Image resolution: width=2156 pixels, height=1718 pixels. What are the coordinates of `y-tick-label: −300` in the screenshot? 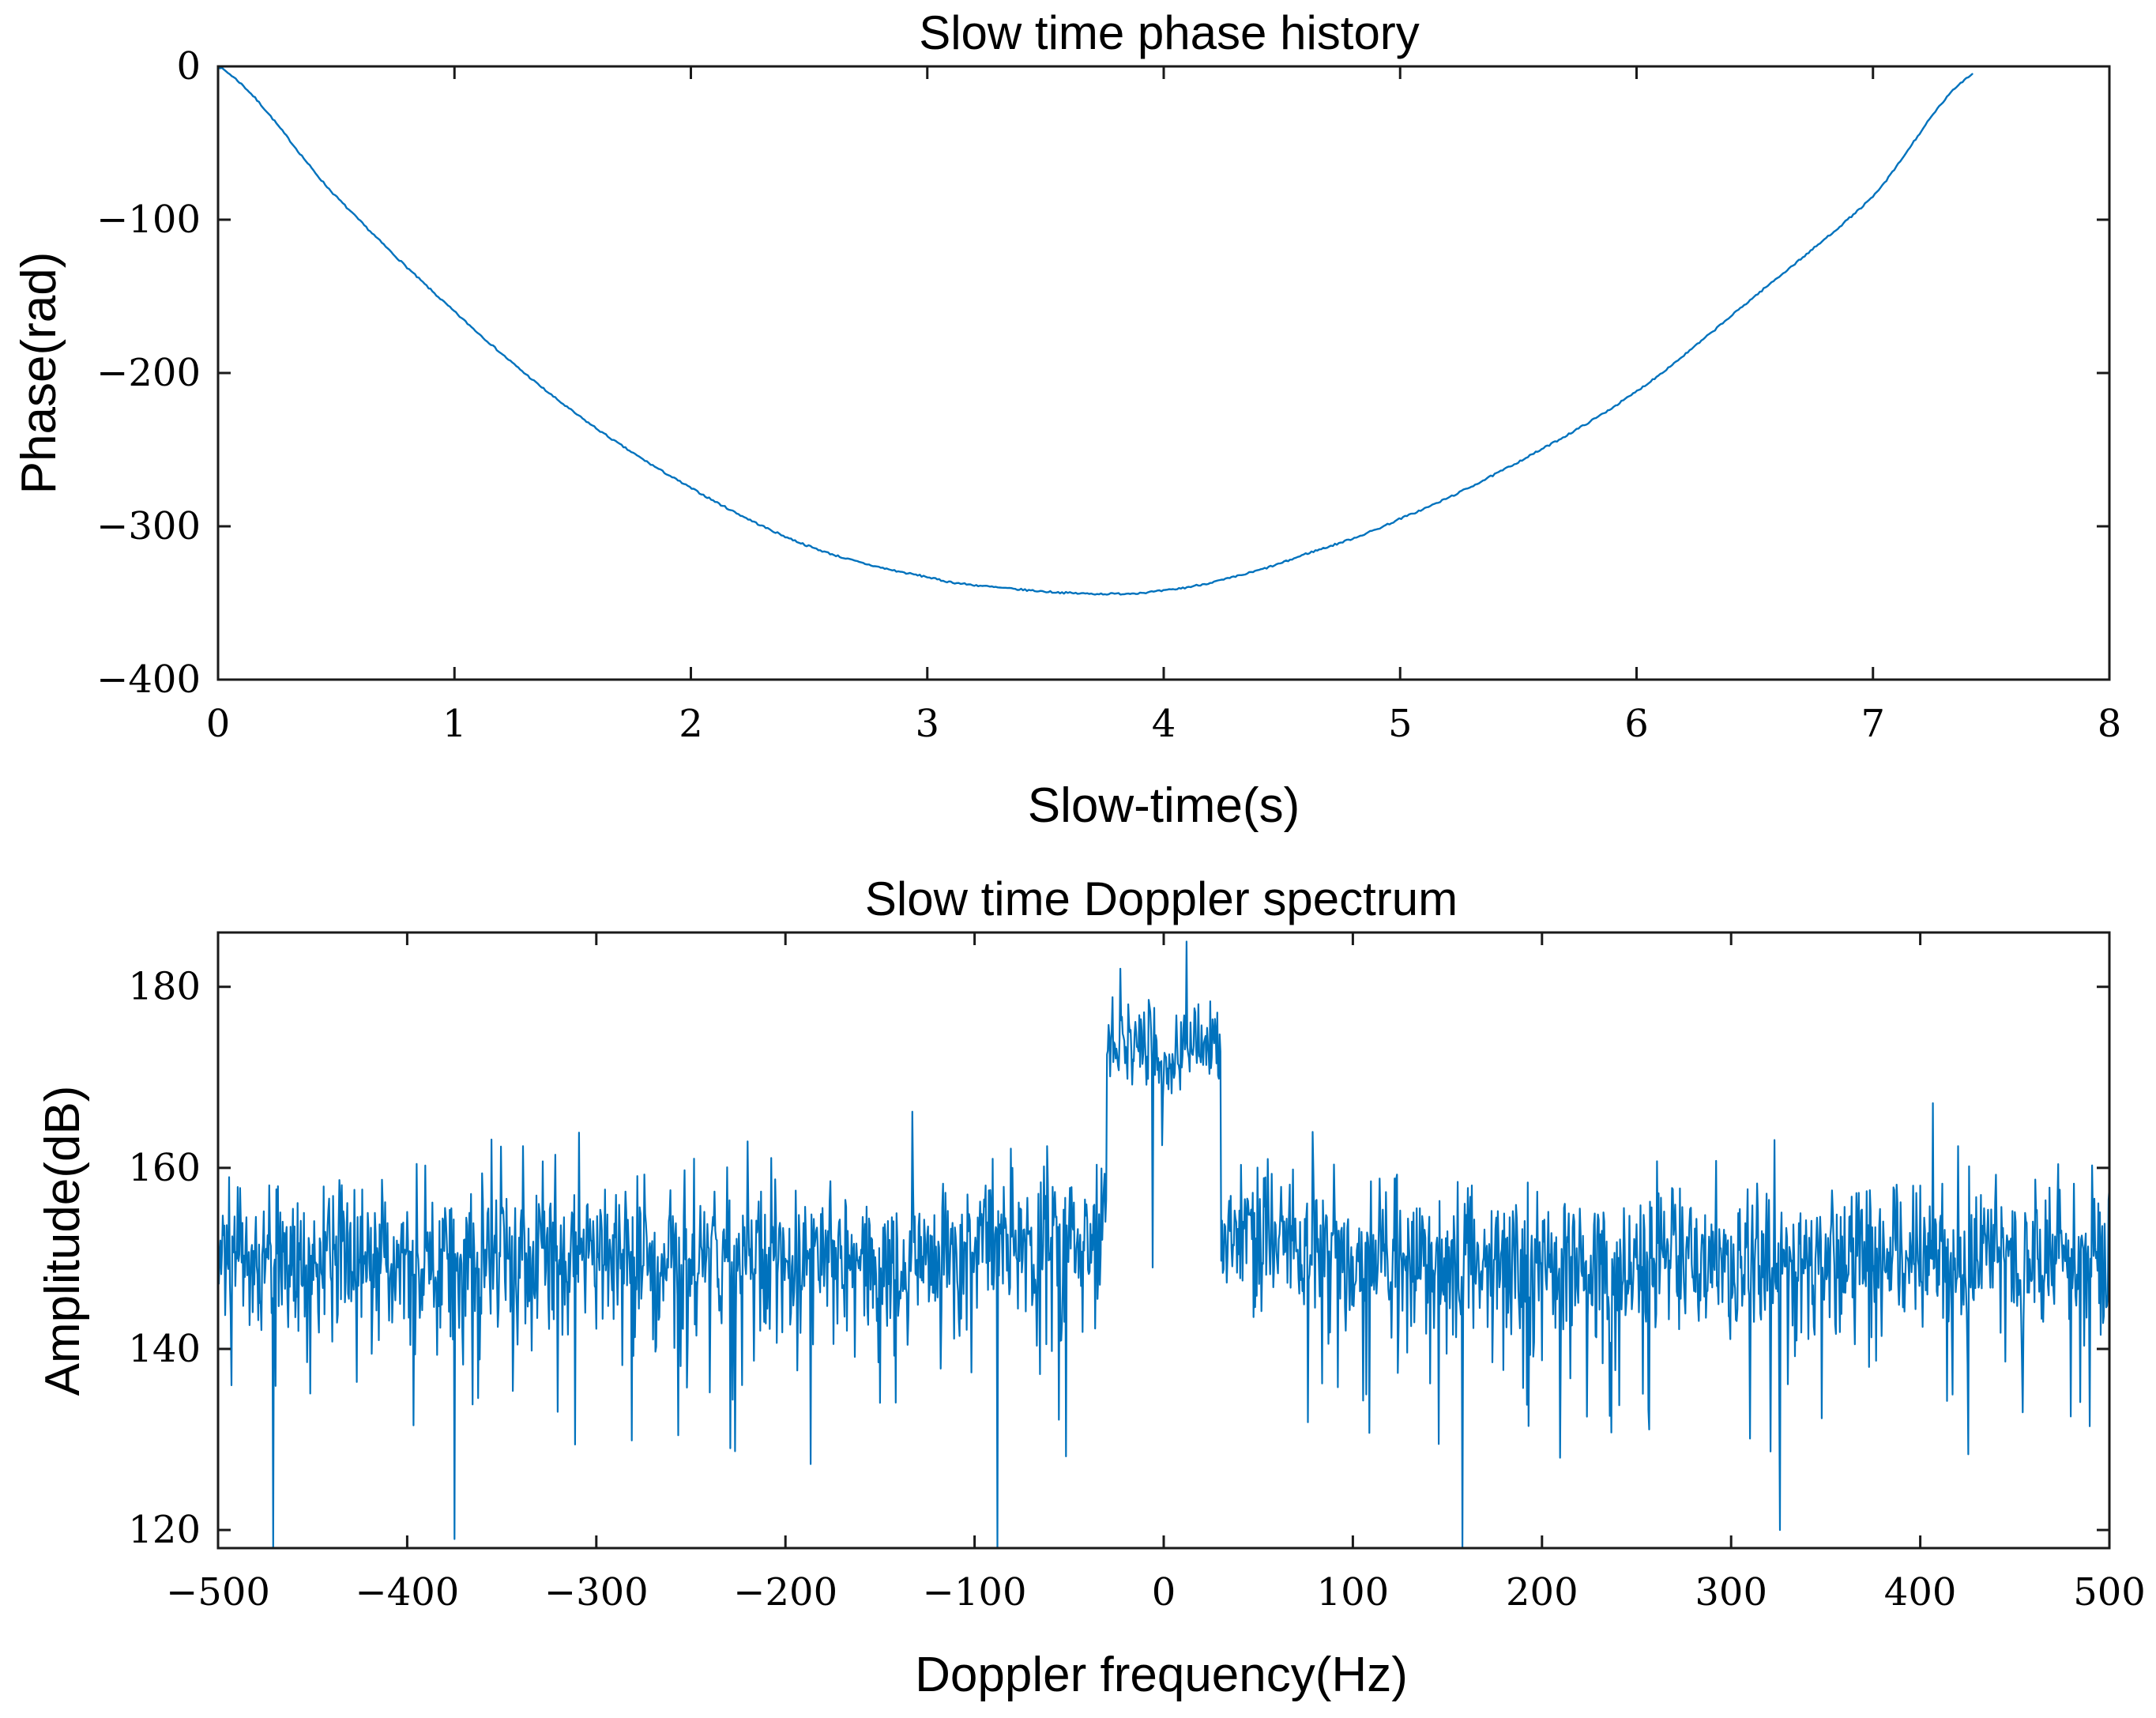 It's located at (149, 526).